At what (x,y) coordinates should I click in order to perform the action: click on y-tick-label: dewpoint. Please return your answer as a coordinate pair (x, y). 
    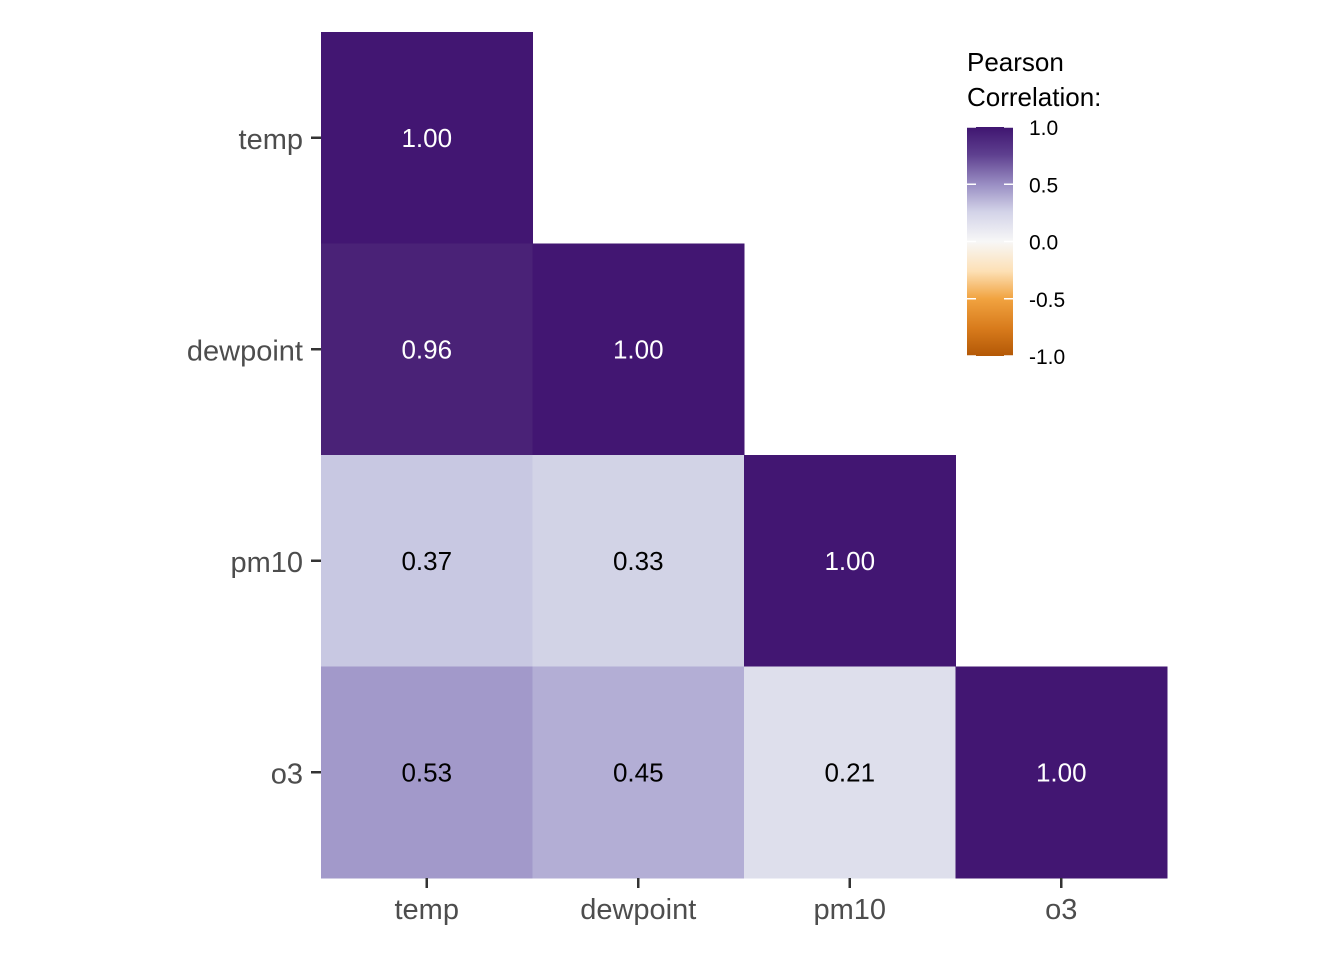
    Looking at the image, I should click on (245, 351).